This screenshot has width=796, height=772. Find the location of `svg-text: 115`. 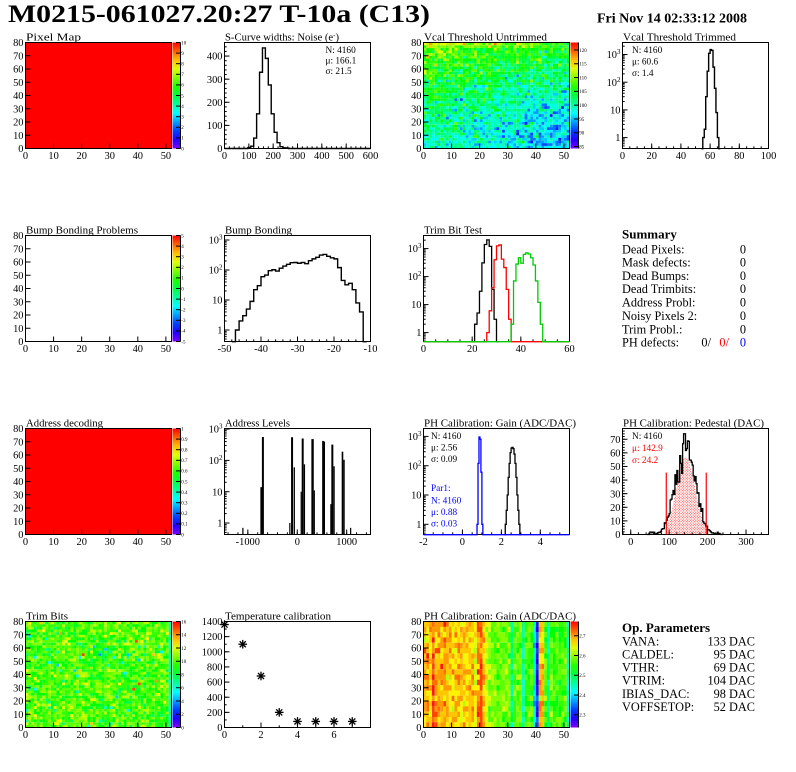

svg-text: 115 is located at coordinates (583, 65).